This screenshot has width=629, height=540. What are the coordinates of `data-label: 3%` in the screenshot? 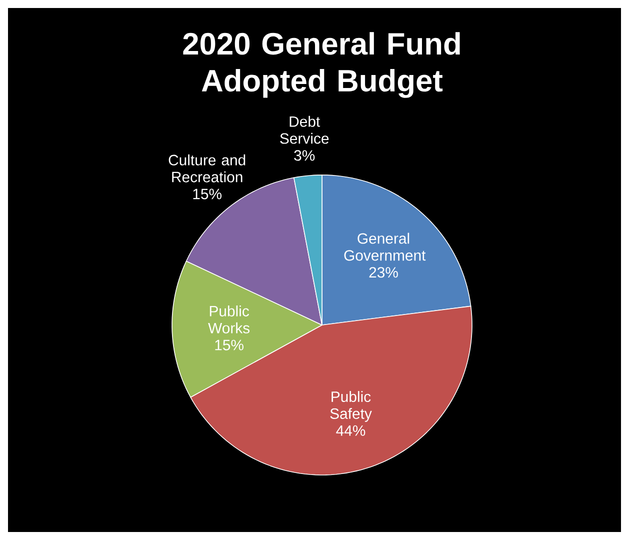 It's located at (304, 155).